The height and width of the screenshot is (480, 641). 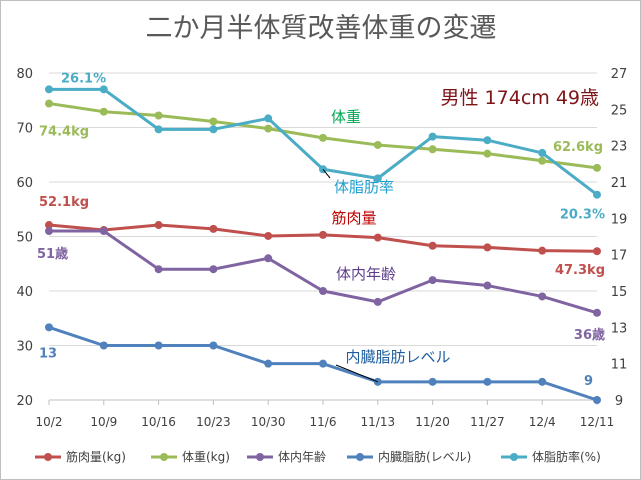 What do you see at coordinates (64, 202) in the screenshot?
I see `start-value-label: 52.1kg` at bounding box center [64, 202].